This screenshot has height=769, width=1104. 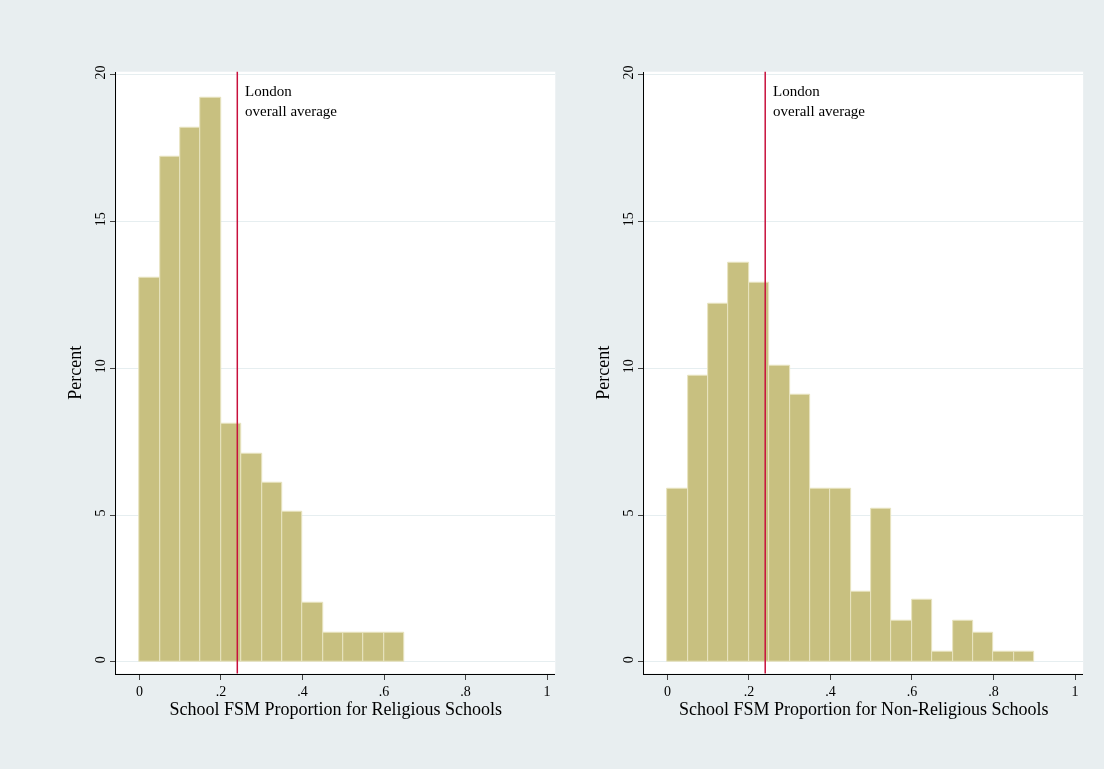 I want to click on x-axis-title: School FSM Proportion for Religious Schools, so click(x=336, y=709).